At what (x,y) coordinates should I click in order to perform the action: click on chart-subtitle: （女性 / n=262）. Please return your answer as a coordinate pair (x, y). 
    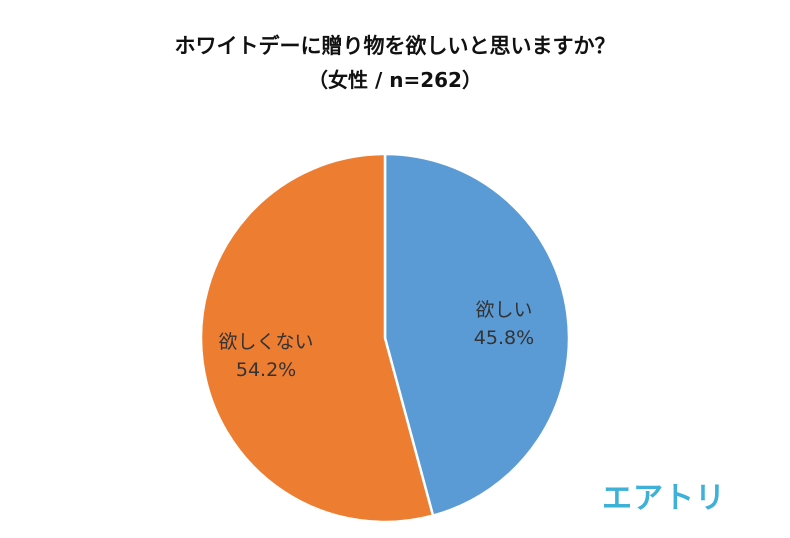
    Looking at the image, I should click on (395, 80).